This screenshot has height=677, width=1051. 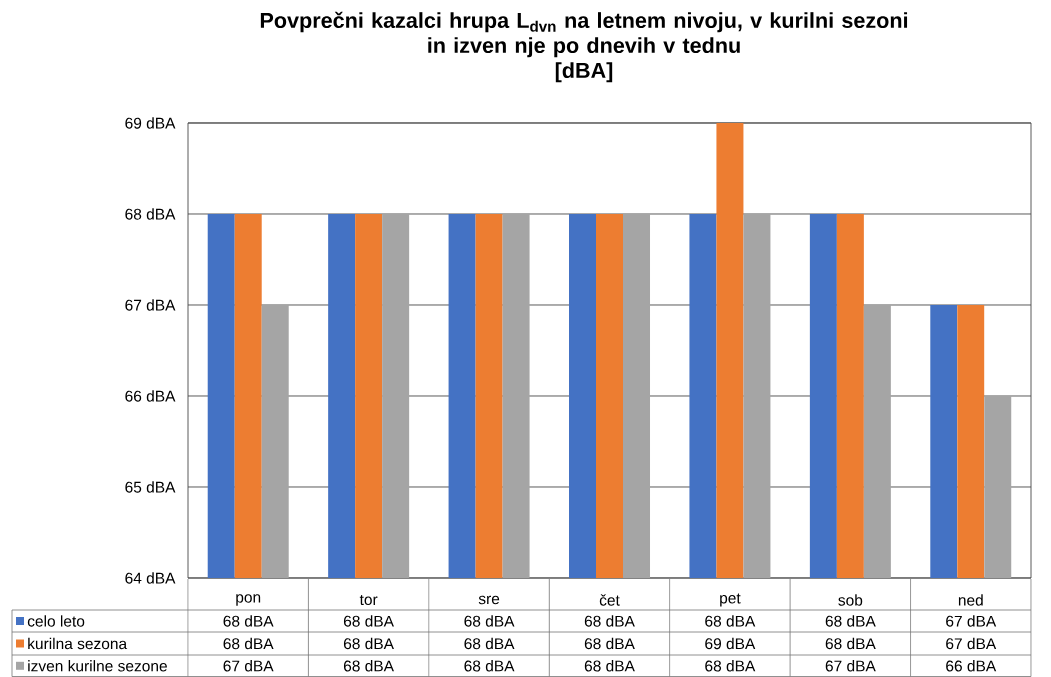 What do you see at coordinates (97, 666) in the screenshot?
I see `legend-label: izven kurilne sezone` at bounding box center [97, 666].